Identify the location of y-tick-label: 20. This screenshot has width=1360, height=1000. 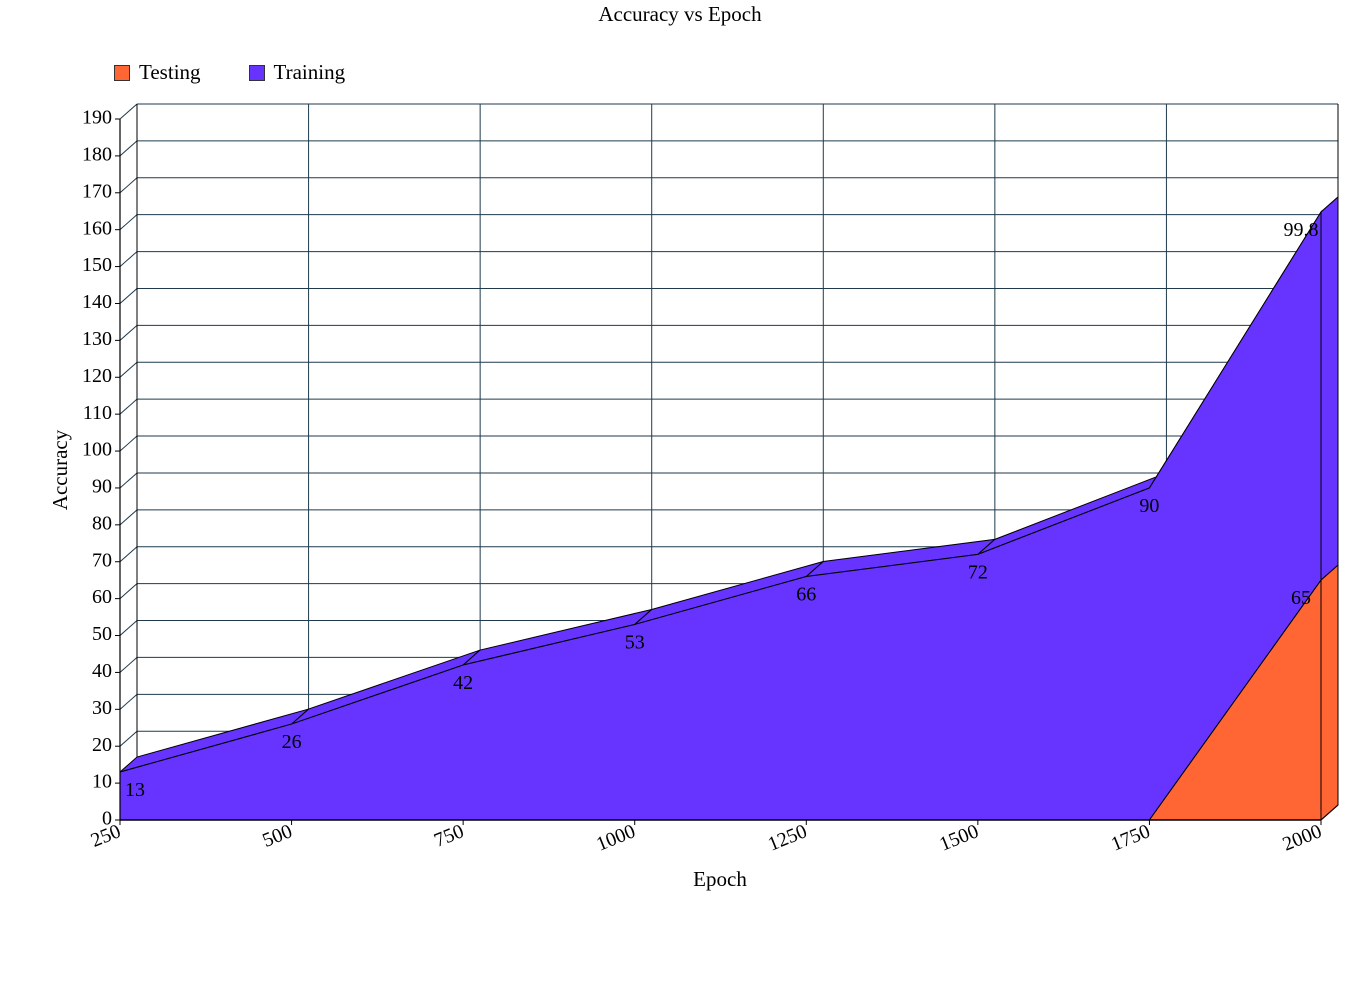
(102, 745).